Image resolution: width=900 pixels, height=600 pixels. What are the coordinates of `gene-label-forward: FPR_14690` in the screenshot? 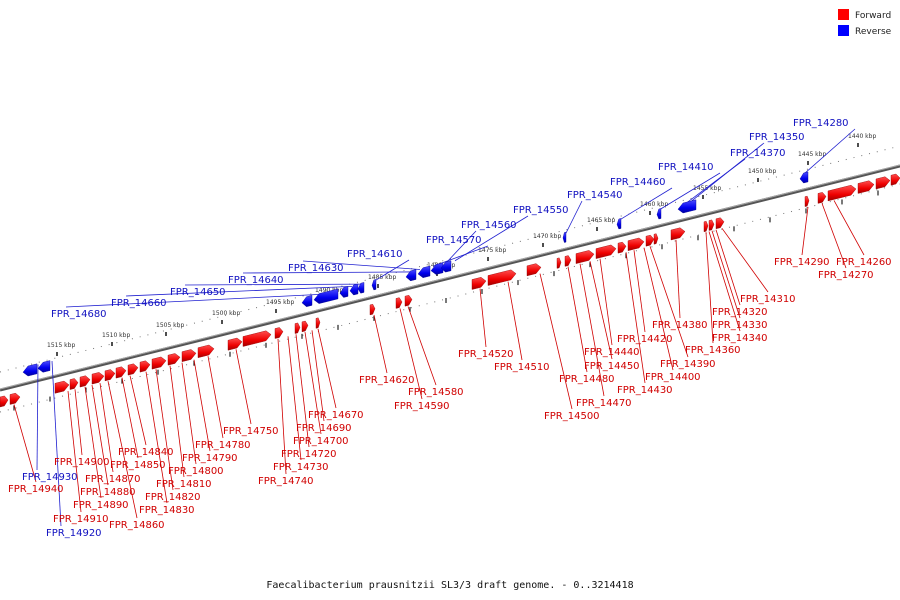 It's located at (324, 428).